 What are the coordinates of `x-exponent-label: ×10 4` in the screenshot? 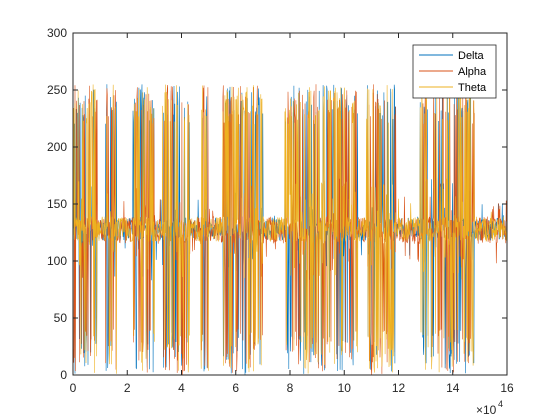 It's located at (489, 408).